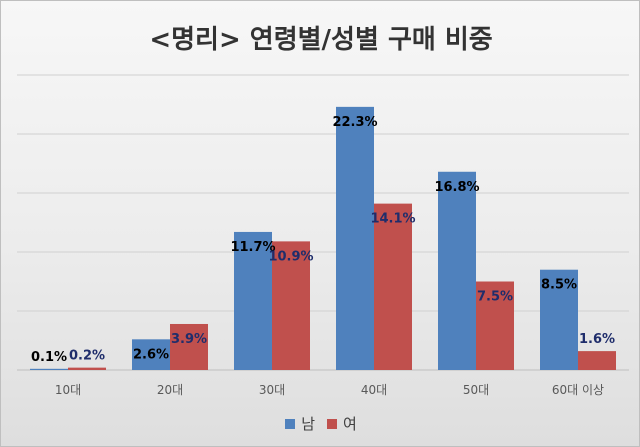  What do you see at coordinates (354, 122) in the screenshot?
I see `data-label-male: 22.3%` at bounding box center [354, 122].